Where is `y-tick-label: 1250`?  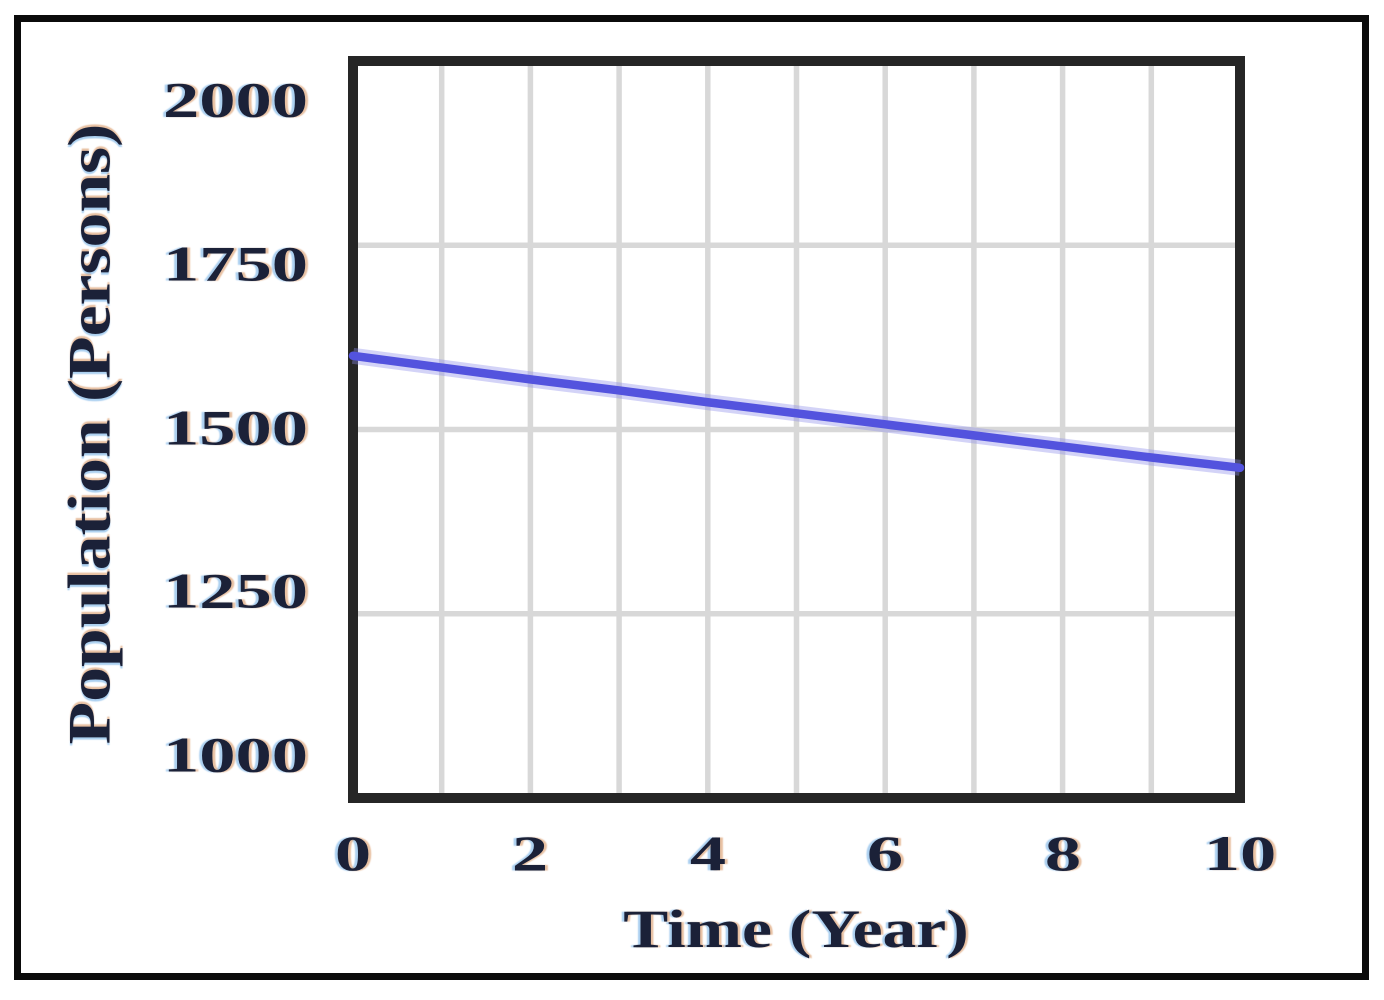
y-tick-label: 1250 is located at coordinates (235, 591).